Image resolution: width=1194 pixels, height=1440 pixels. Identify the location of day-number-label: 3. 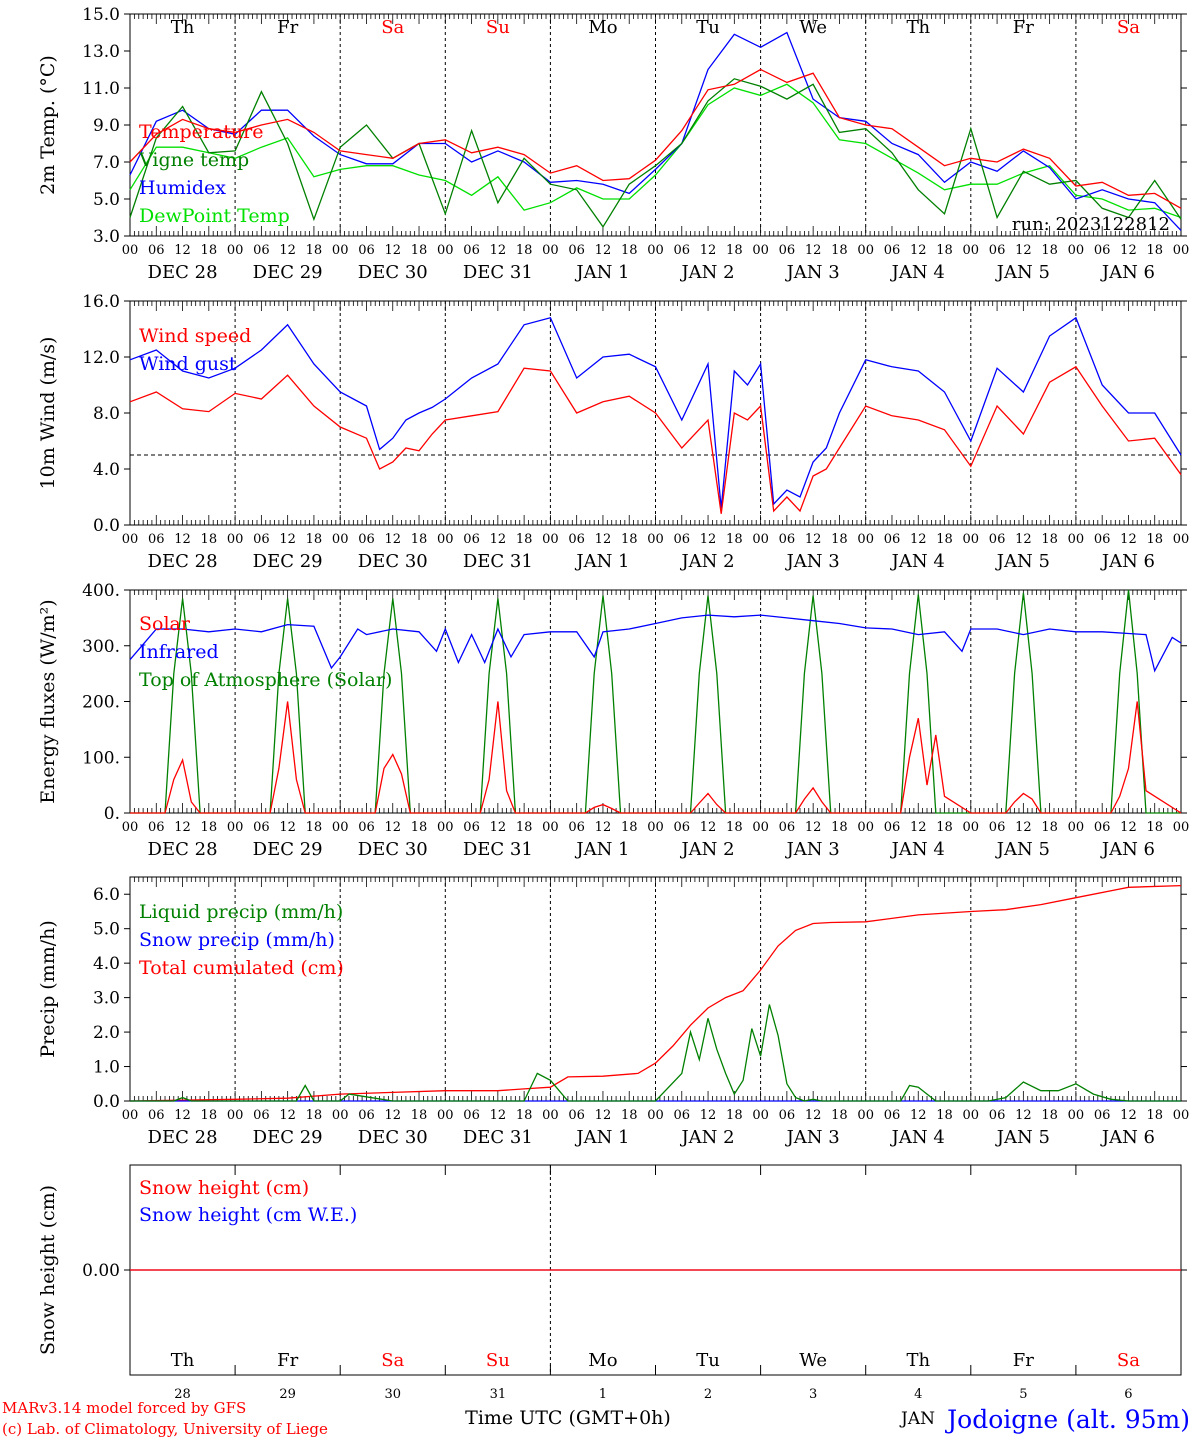
(813, 1394).